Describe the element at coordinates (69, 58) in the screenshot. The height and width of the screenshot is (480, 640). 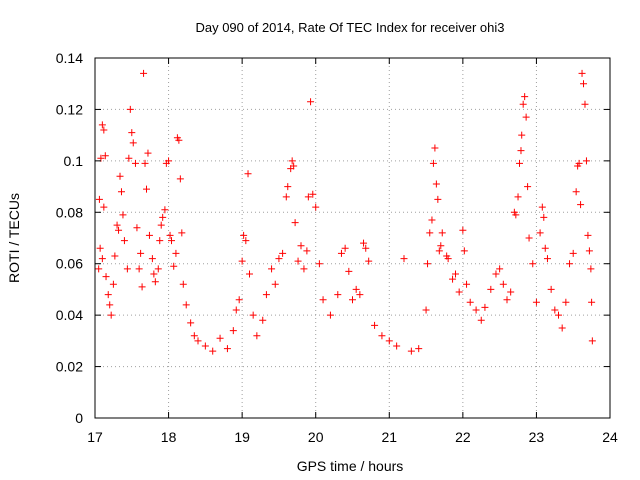
I see `y-tick-label: 0.14` at that location.